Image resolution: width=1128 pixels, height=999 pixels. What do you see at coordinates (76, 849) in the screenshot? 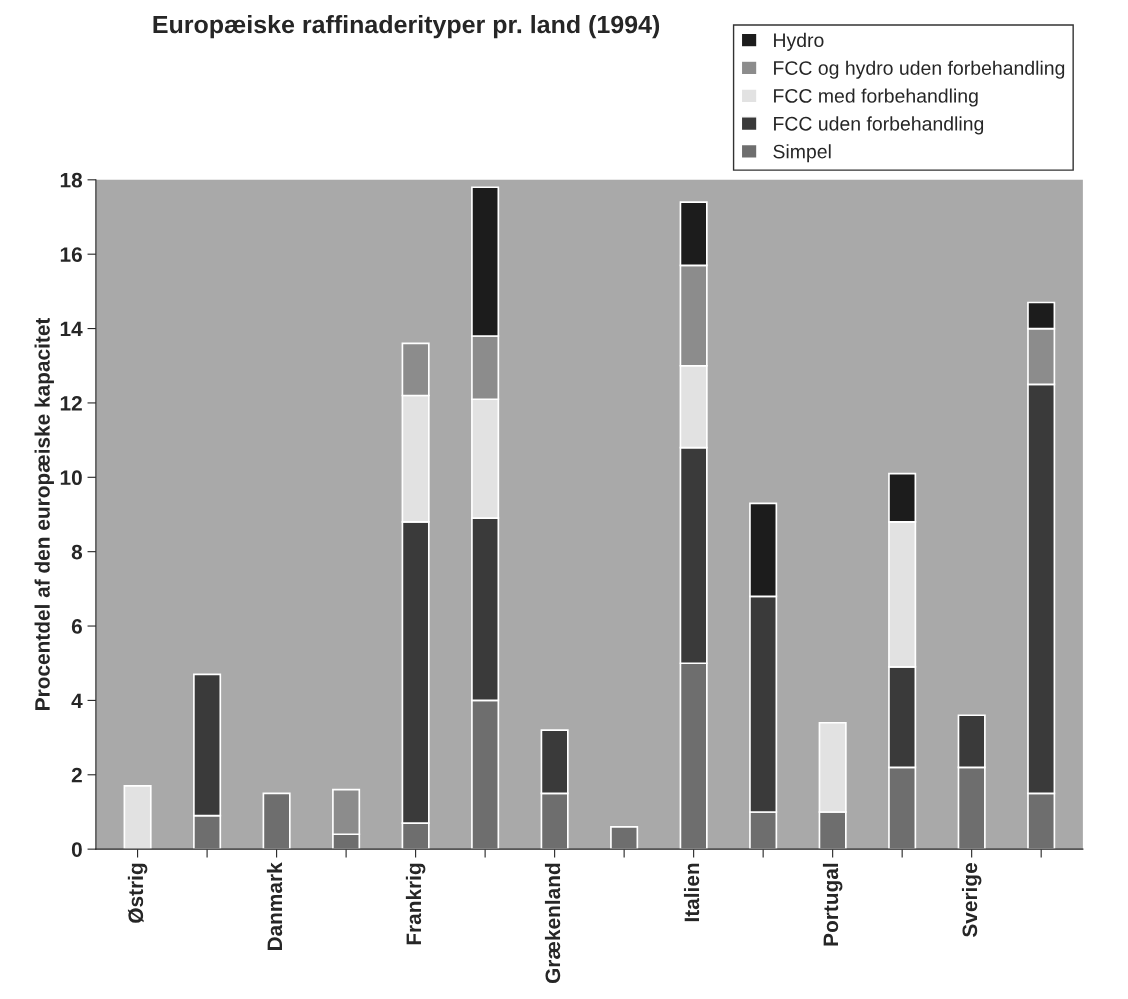
I see `y-tick-label: 0` at bounding box center [76, 849].